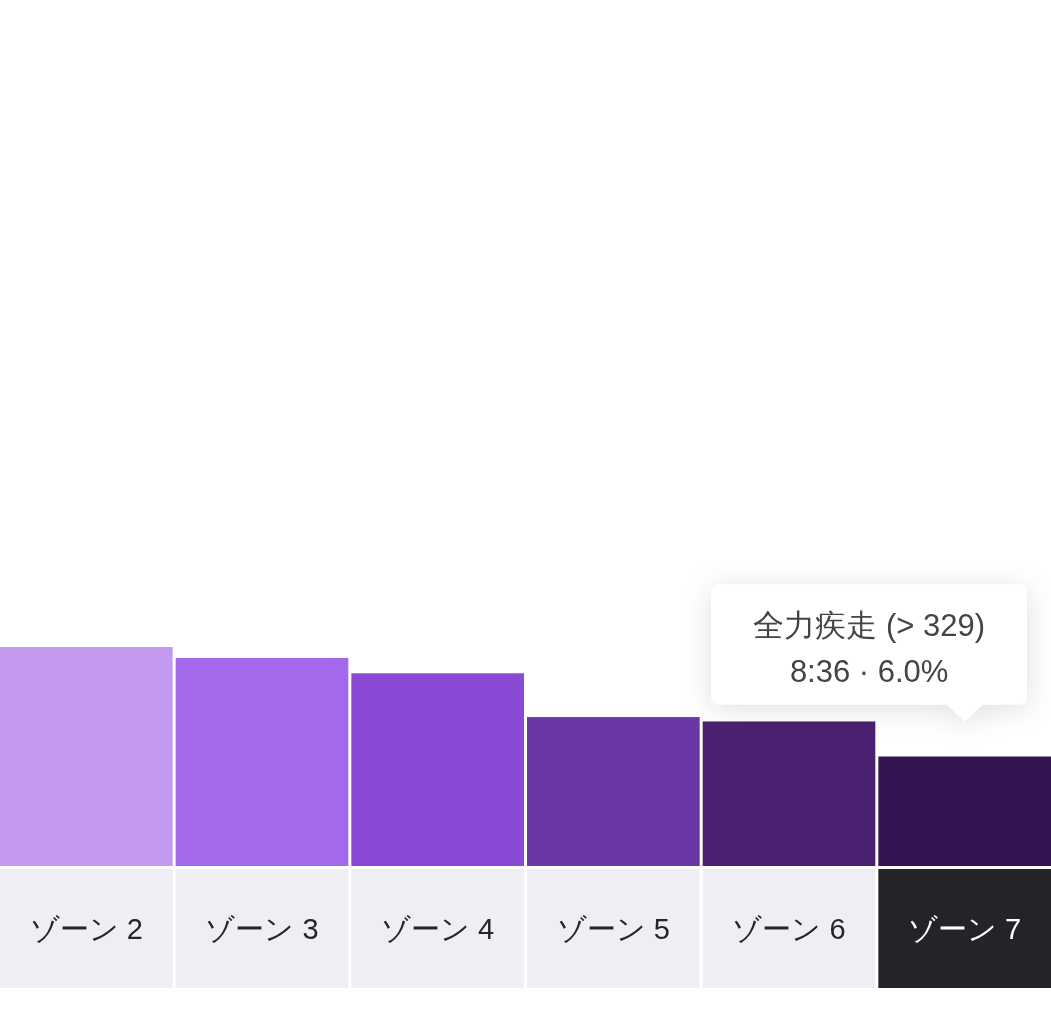 This screenshot has height=1029, width=1051. I want to click on x-tick-label: ゾーン 7, so click(965, 928).